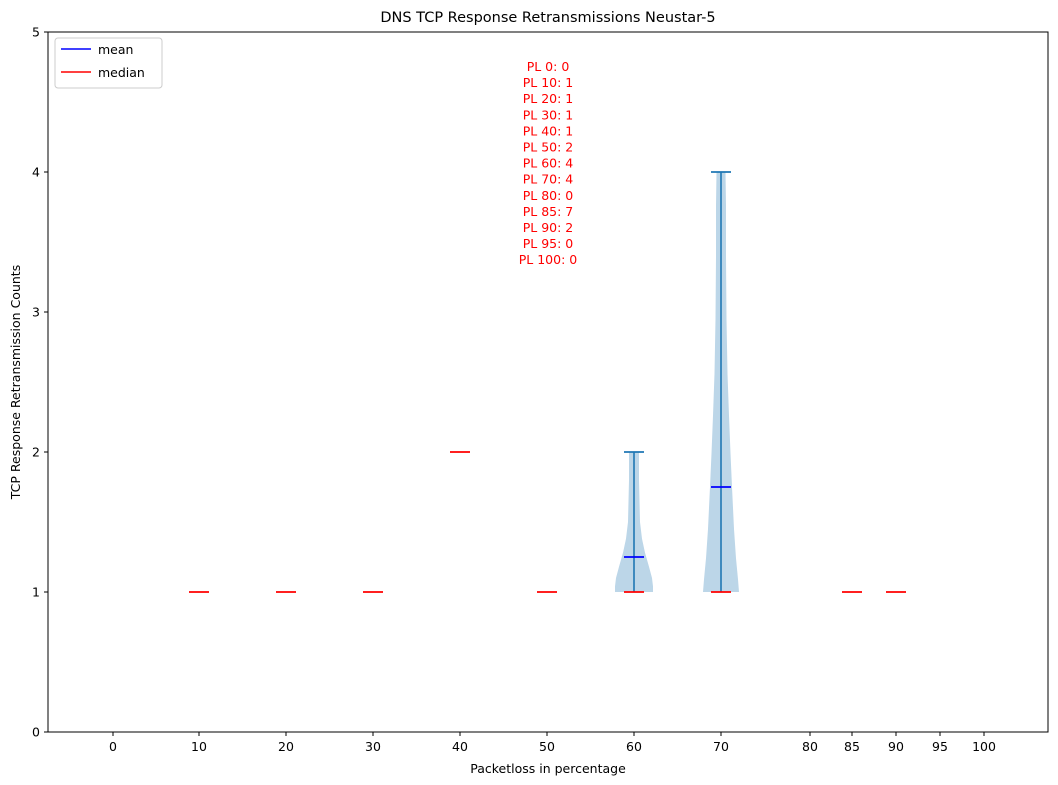  What do you see at coordinates (547, 746) in the screenshot?
I see `x-tick-label: 50` at bounding box center [547, 746].